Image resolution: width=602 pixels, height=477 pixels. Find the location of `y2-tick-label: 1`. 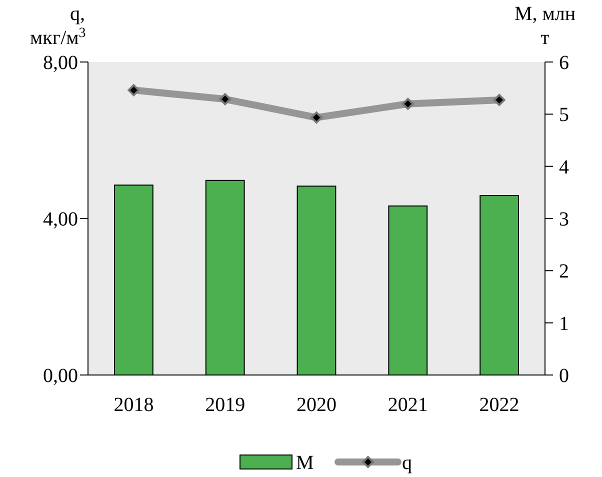

y2-tick-label: 1 is located at coordinates (564, 323).